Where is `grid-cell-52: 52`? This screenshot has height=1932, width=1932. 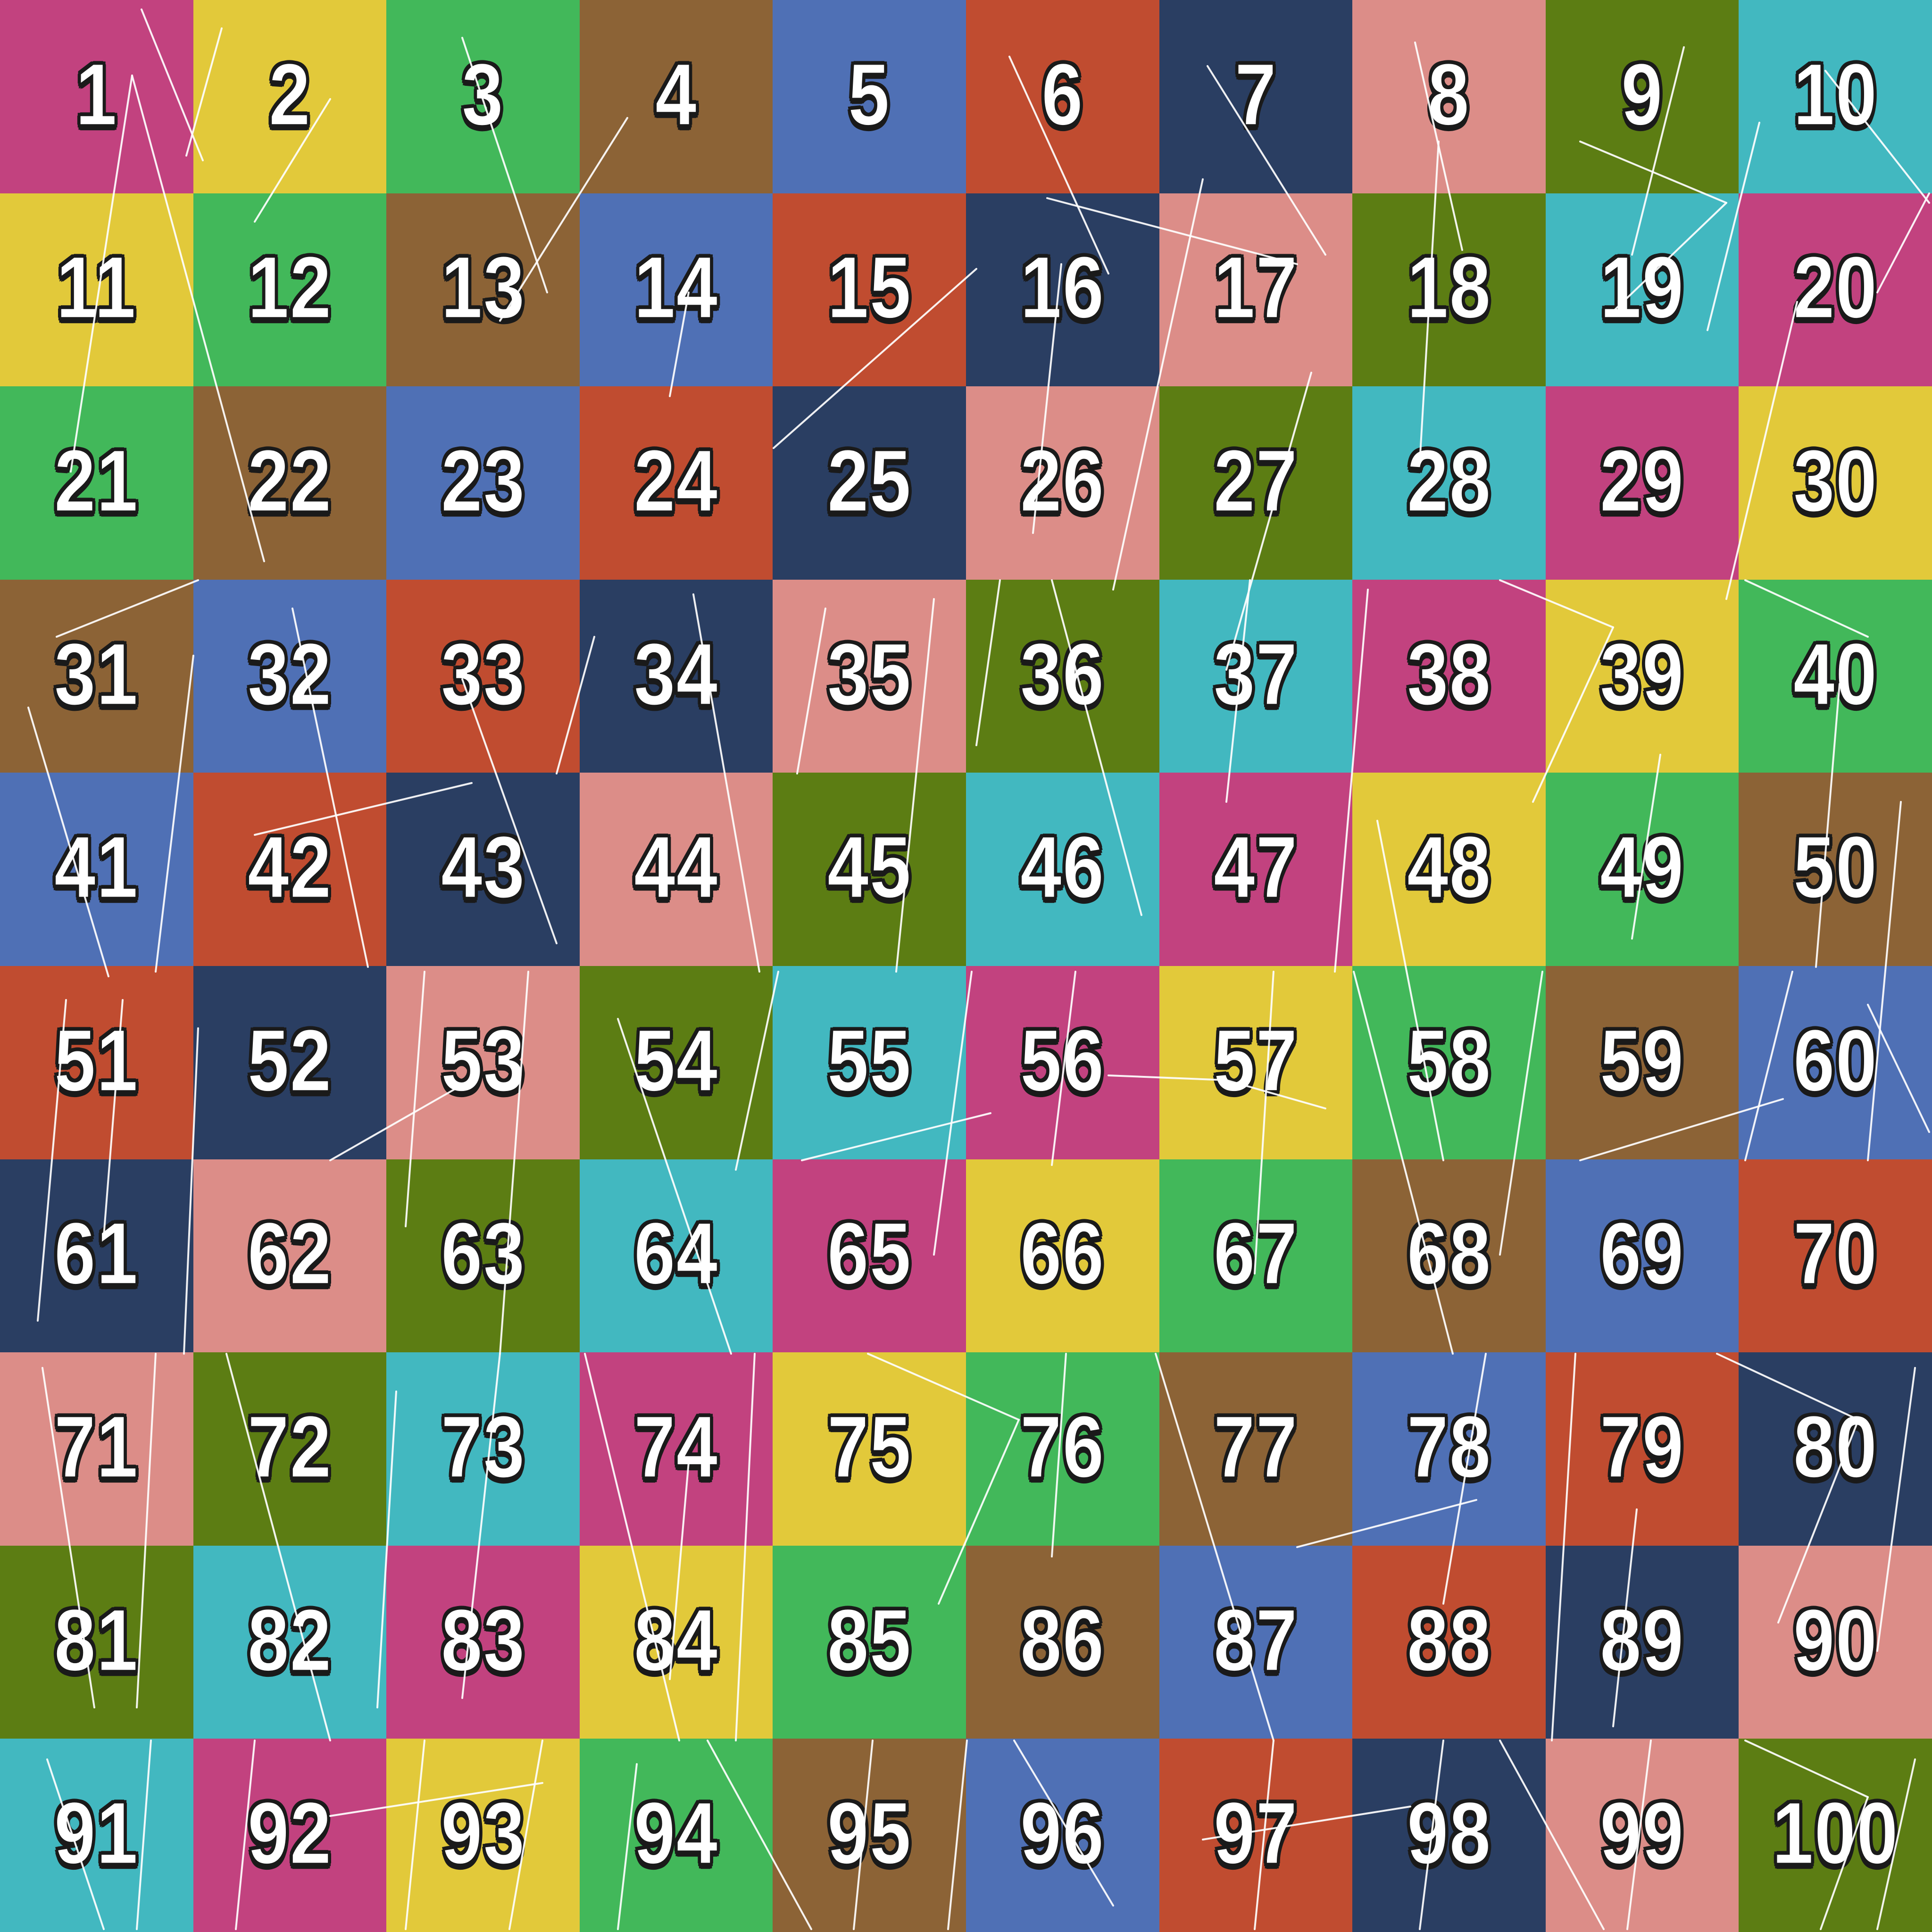 grid-cell-52: 52 is located at coordinates (290, 1062).